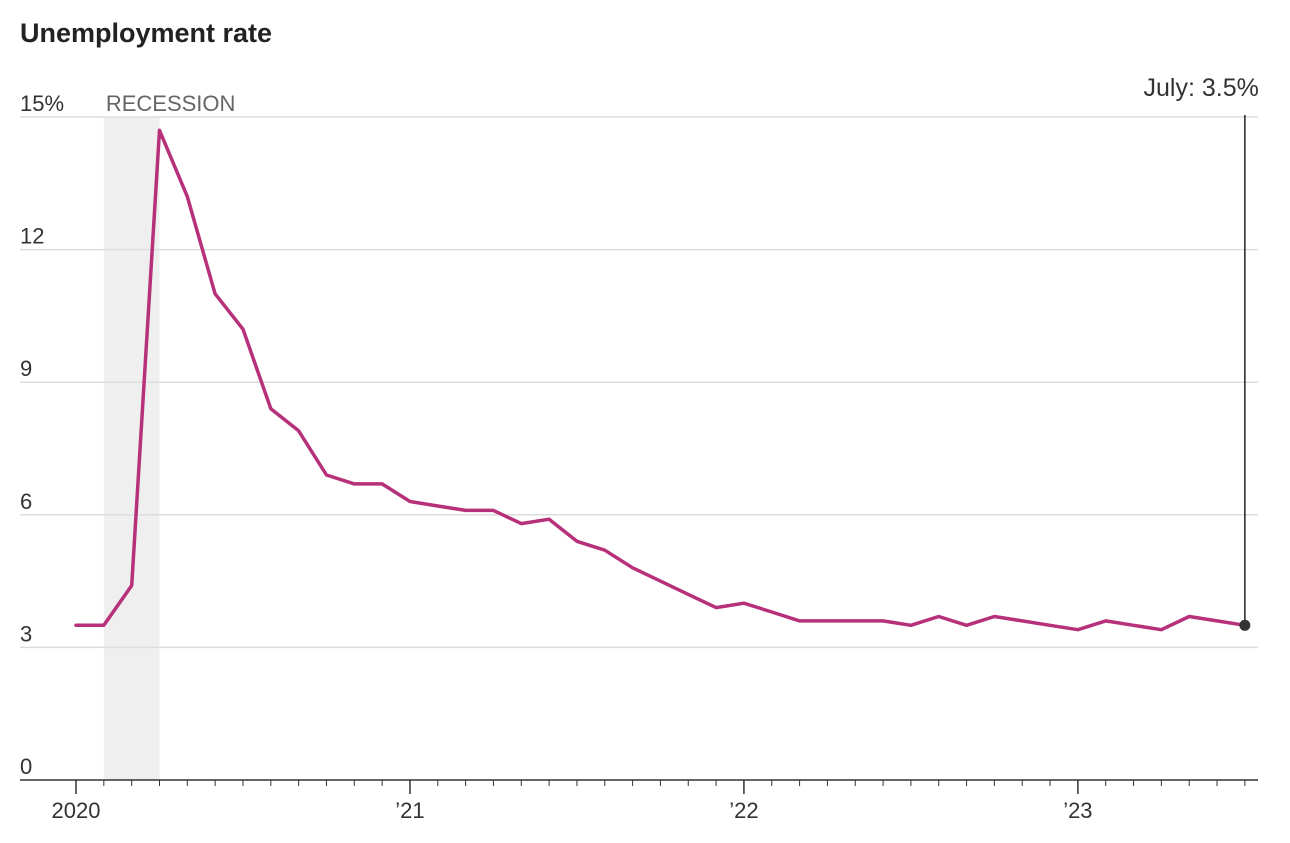 This screenshot has width=1290, height=843. What do you see at coordinates (42, 103) in the screenshot?
I see `y-tick-label: 15%` at bounding box center [42, 103].